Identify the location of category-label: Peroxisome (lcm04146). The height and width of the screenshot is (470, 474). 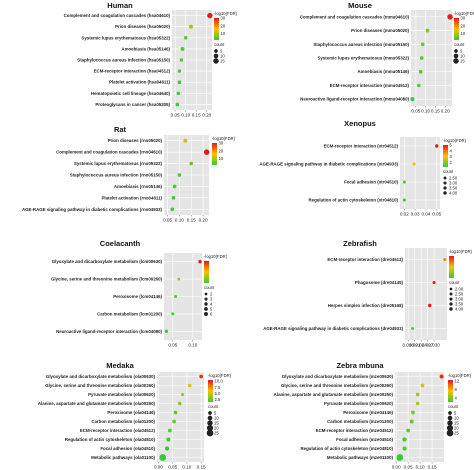
(137, 296).